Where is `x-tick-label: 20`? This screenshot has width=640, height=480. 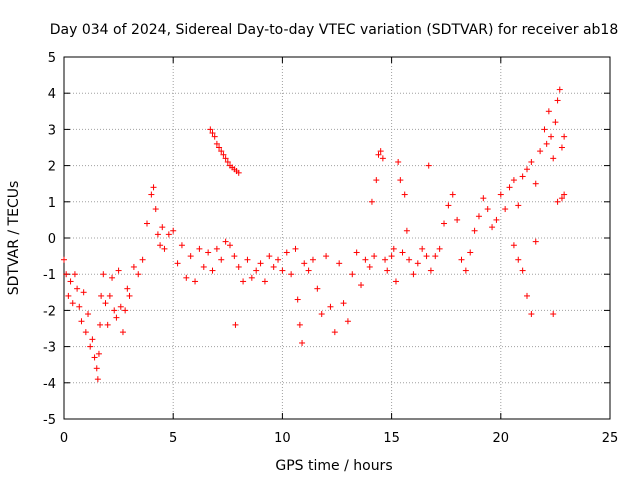 x-tick-label: 20 is located at coordinates (501, 438).